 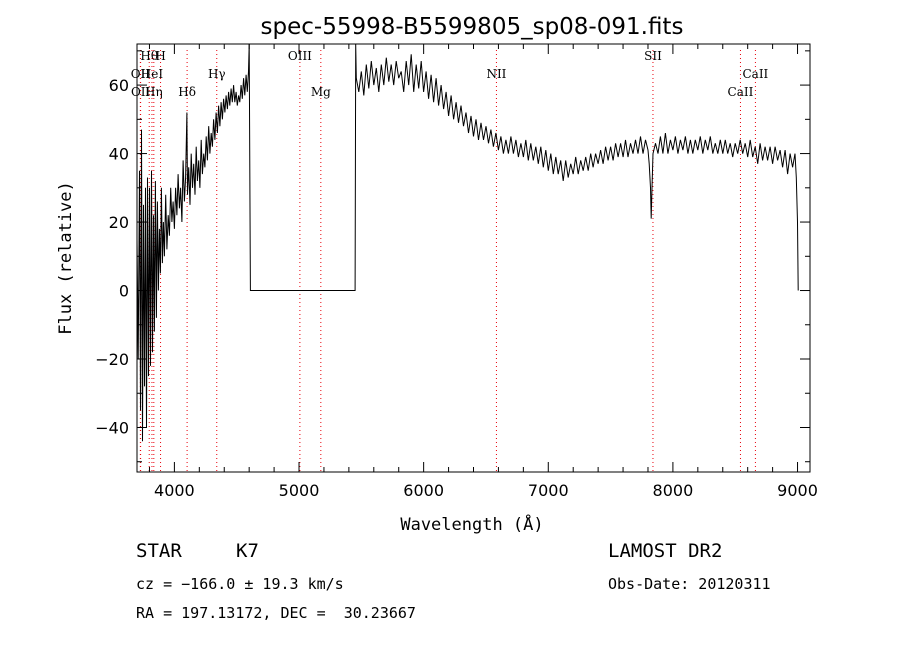 I want to click on line-label: OIII, so click(x=300, y=56).